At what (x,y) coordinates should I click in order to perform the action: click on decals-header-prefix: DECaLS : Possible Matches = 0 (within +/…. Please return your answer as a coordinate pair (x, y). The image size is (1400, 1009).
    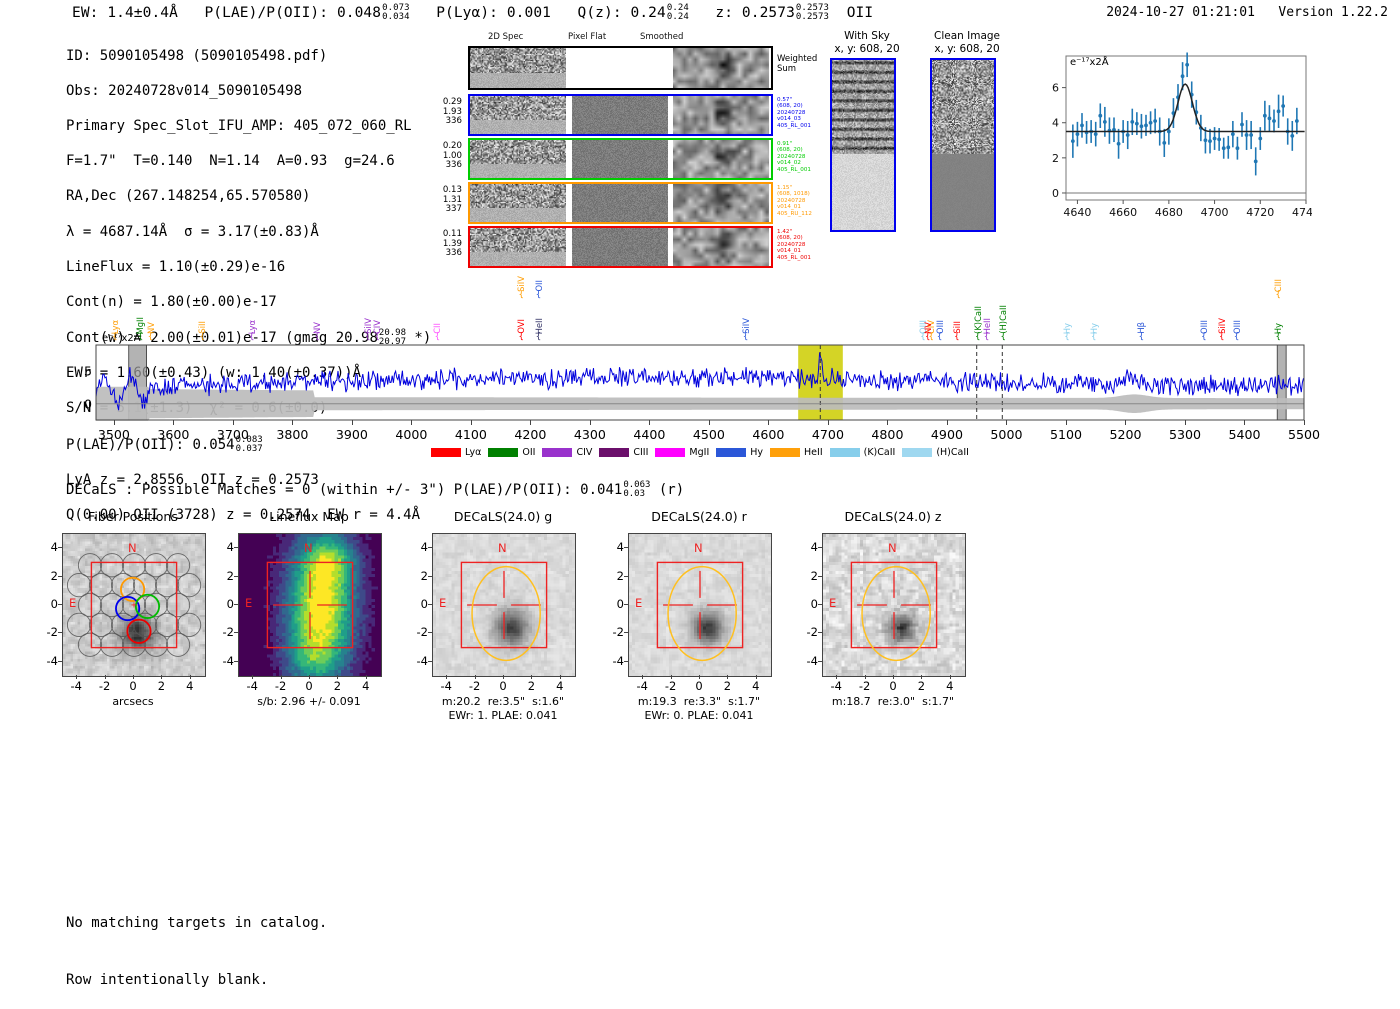
    Looking at the image, I should click on (319, 490).